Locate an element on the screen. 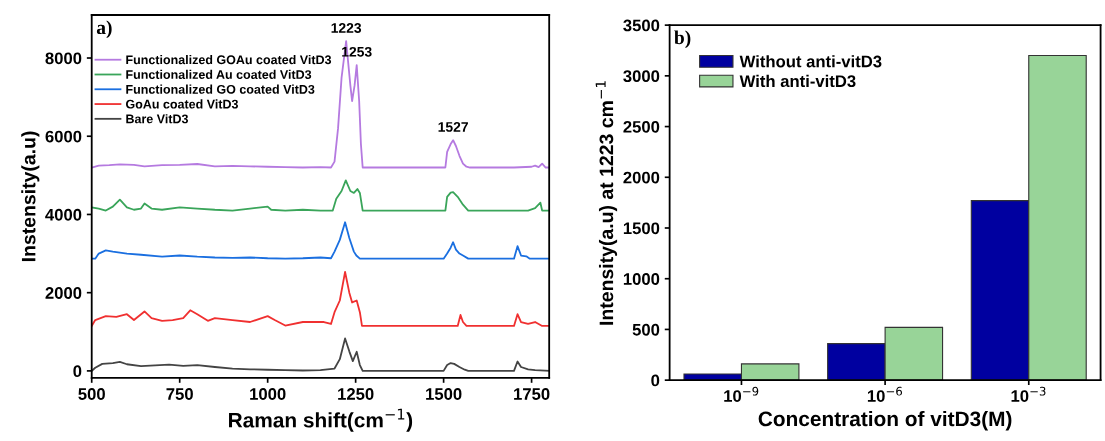  annotation: 1223 is located at coordinates (346, 28).